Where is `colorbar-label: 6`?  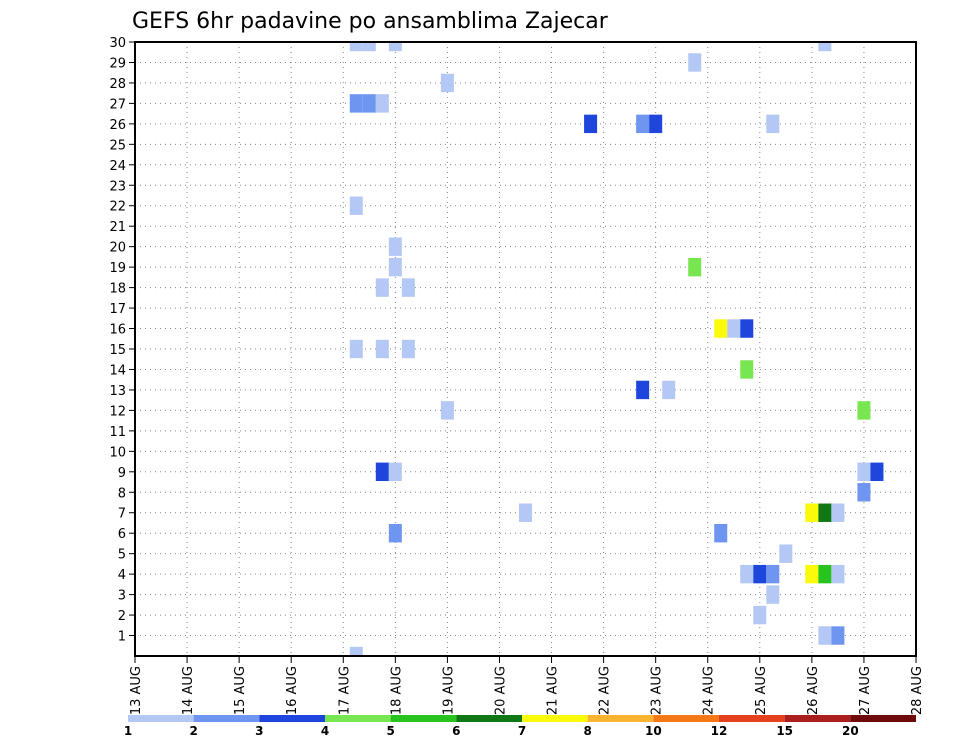 colorbar-label: 6 is located at coordinates (456, 731).